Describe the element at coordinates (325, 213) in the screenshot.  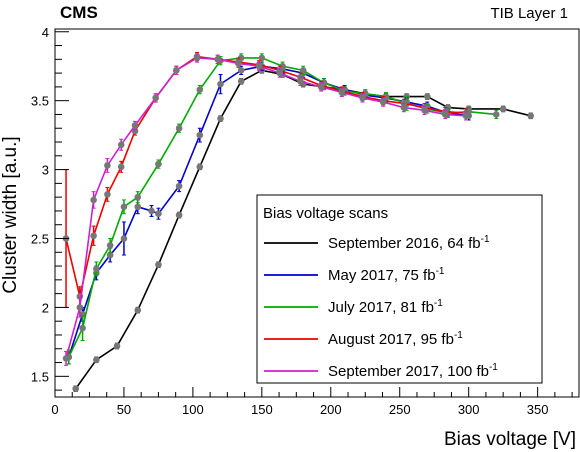
I see `legend-title: Bias voltage scans` at that location.